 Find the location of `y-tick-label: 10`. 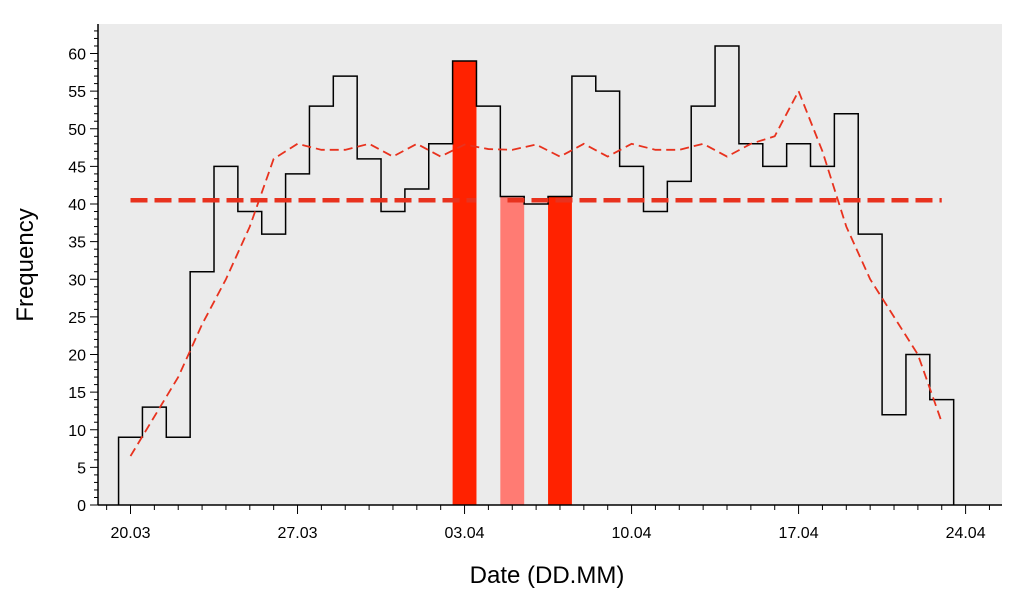

y-tick-label: 10 is located at coordinates (77, 431).